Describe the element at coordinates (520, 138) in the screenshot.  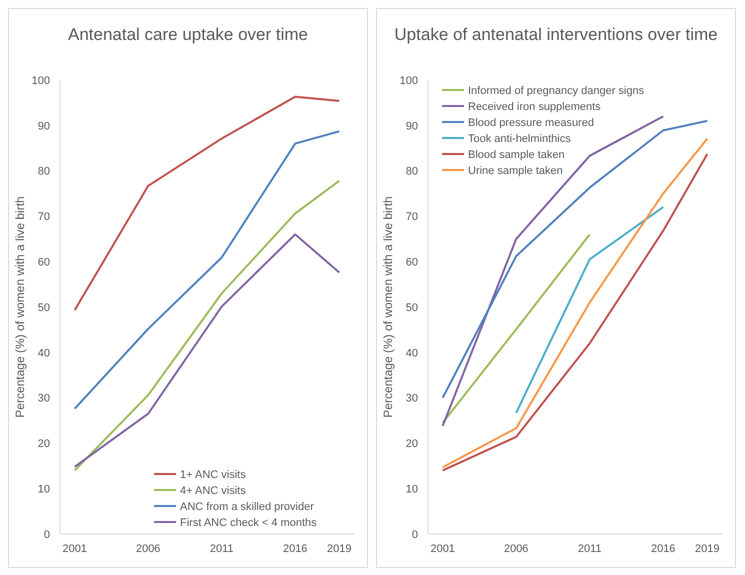
I see `legend-label: Took anti-helminthics` at that location.